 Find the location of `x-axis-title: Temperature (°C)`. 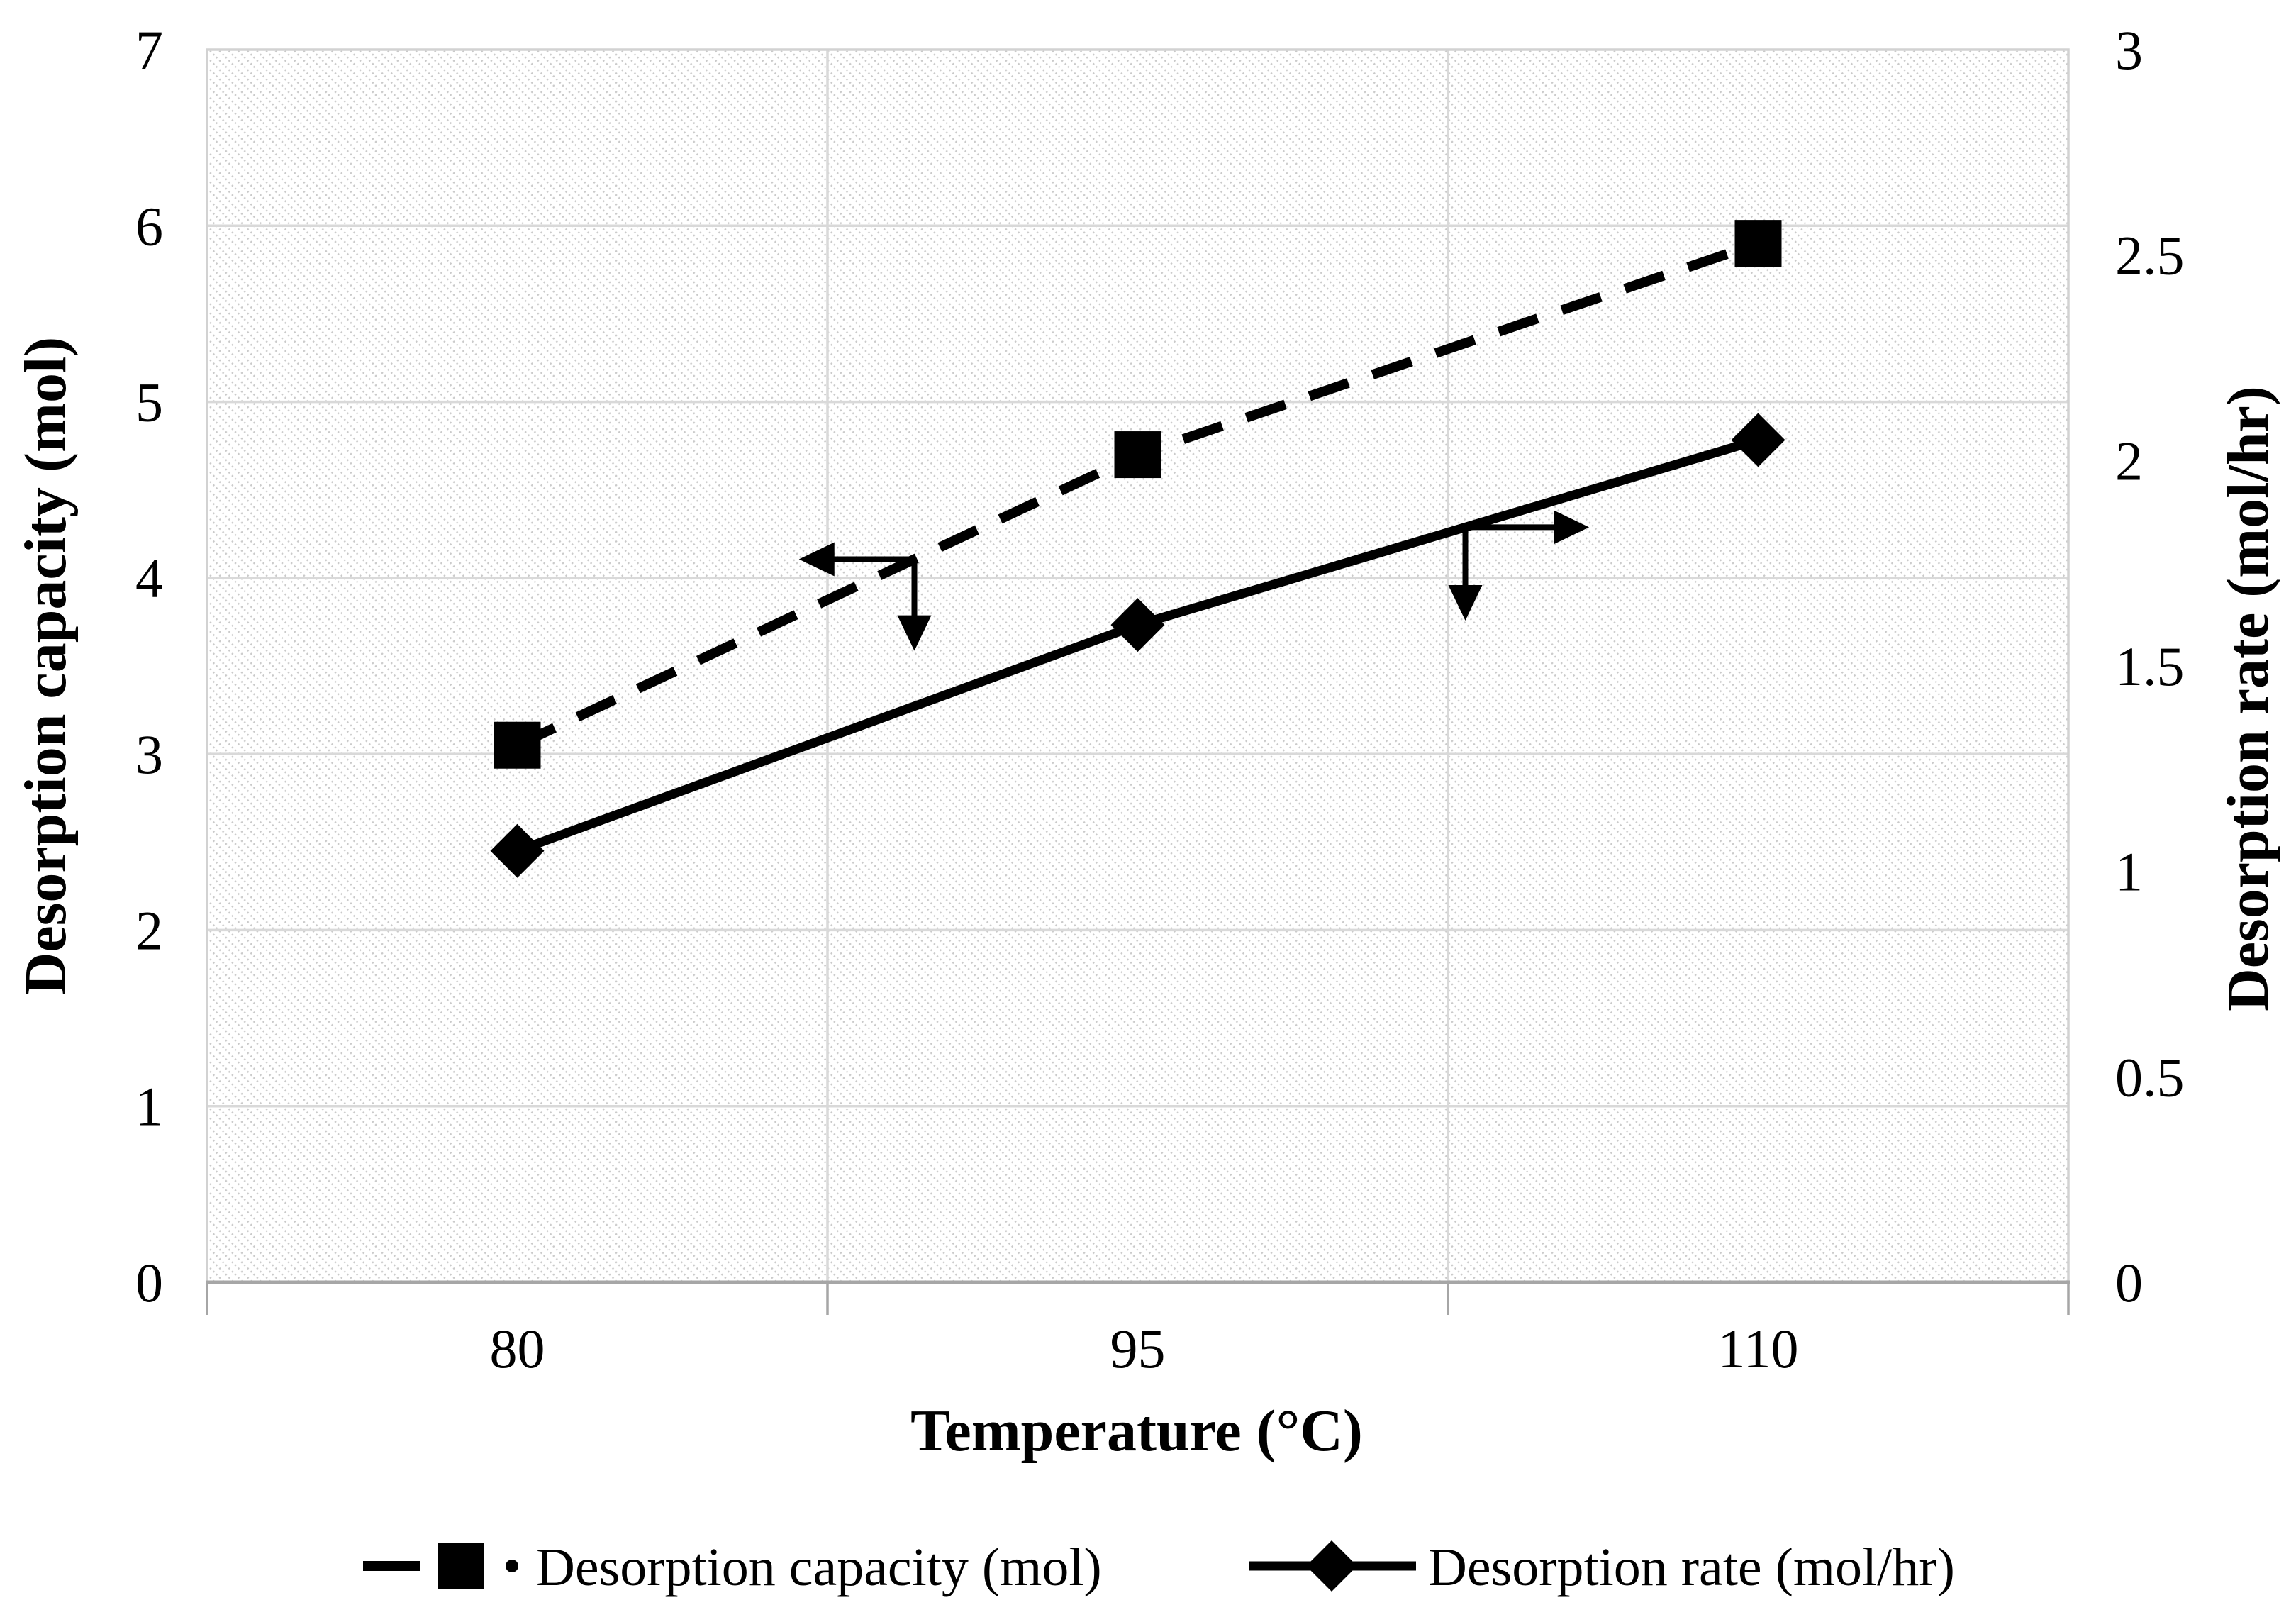

x-axis-title: Temperature (°C) is located at coordinates (1136, 1431).